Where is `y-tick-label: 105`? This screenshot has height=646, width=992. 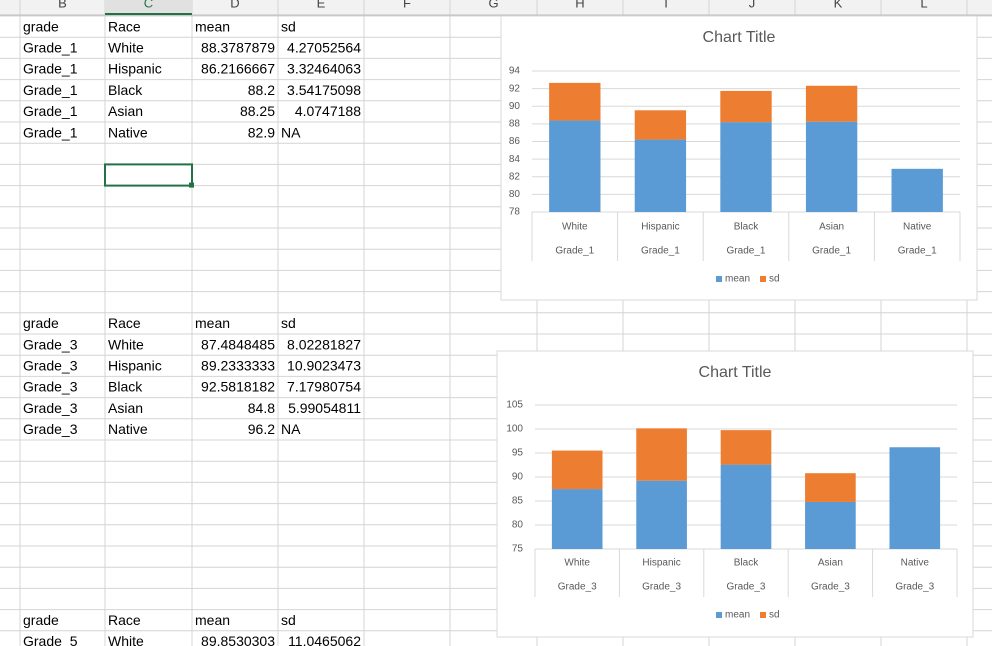 y-tick-label: 105 is located at coordinates (514, 405).